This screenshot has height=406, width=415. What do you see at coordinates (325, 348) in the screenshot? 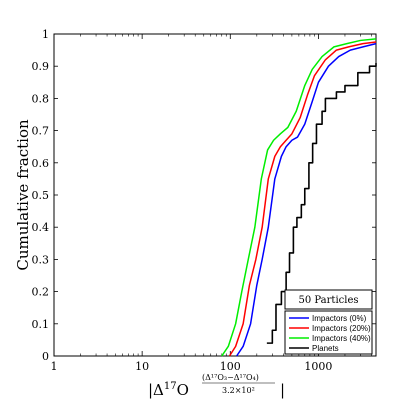
I see `legend-label-3: Planets` at bounding box center [325, 348].